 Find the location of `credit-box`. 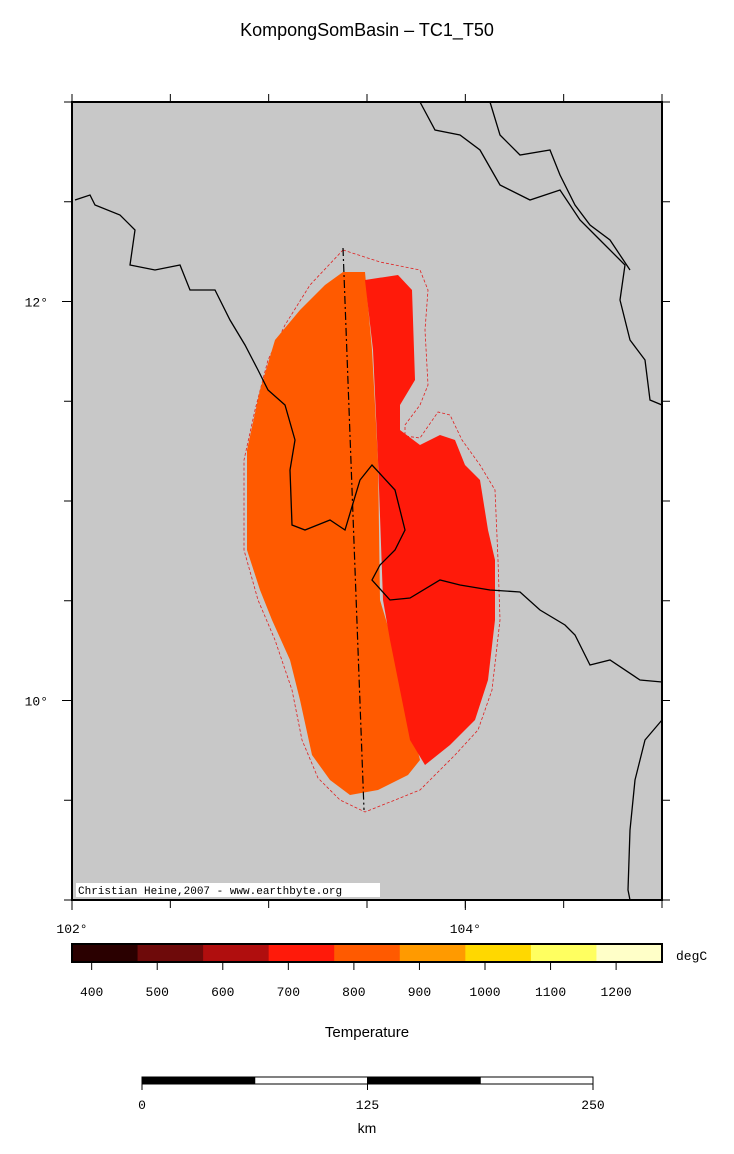

credit-box is located at coordinates (228, 890).